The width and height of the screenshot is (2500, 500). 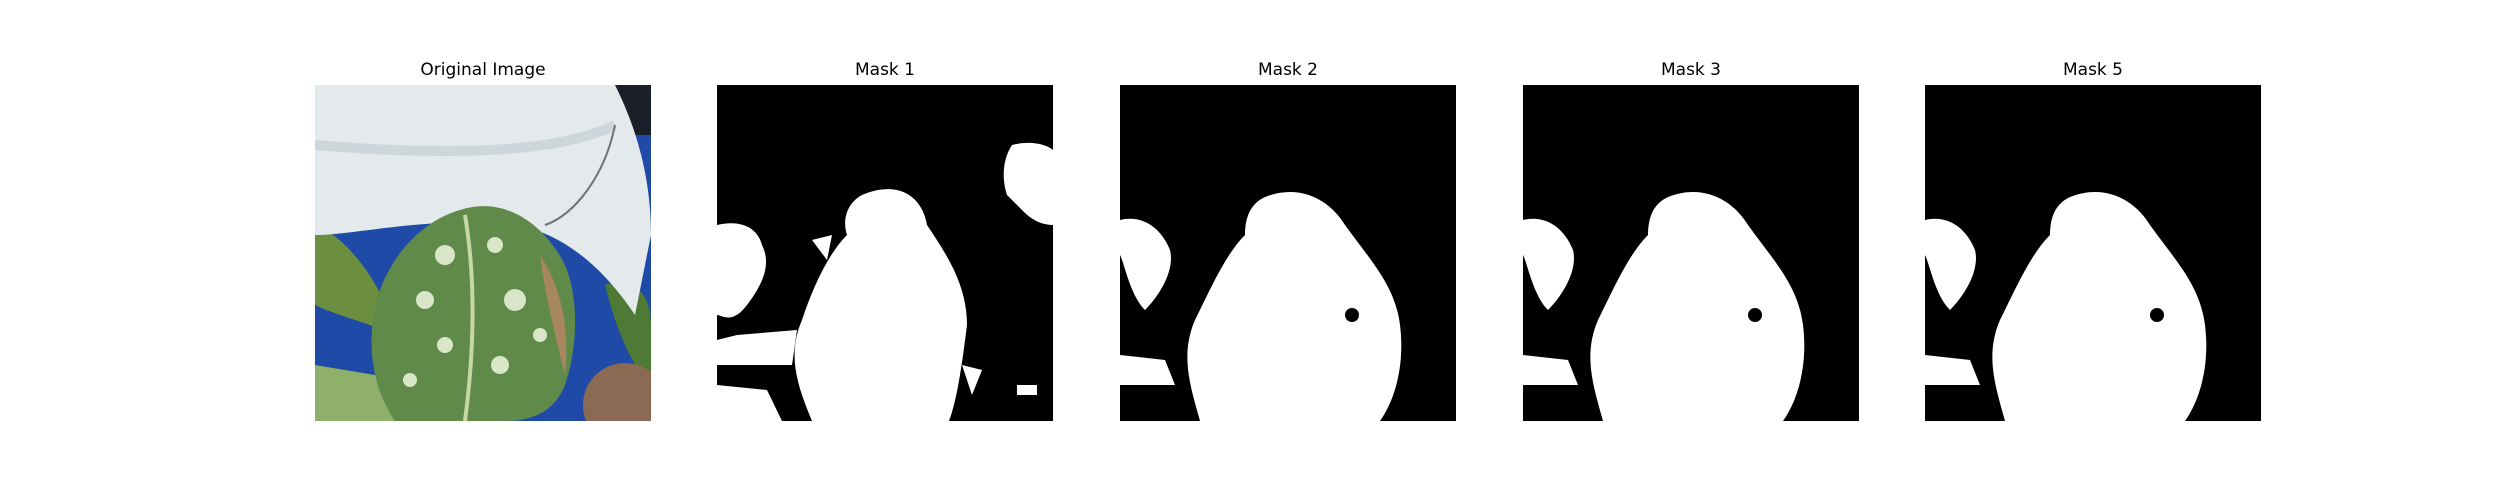 I want to click on panel-mask-1: Mask 1, so click(x=885, y=250).